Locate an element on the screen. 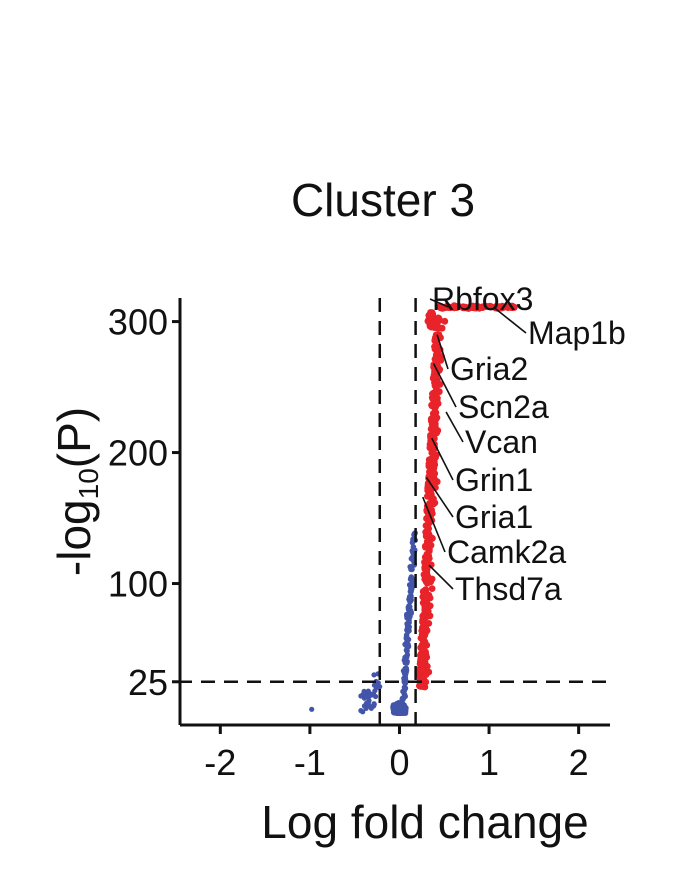 This screenshot has height=875, width=685. x-axis-ticks: -2 -1 0 1 2 is located at coordinates (396, 754).